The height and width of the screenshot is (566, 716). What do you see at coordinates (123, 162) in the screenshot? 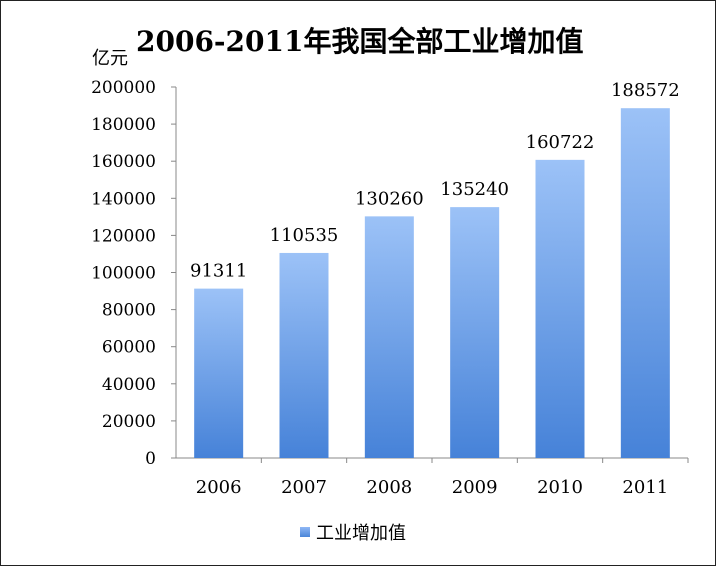
I see `y-tick-label: 160000` at bounding box center [123, 162].